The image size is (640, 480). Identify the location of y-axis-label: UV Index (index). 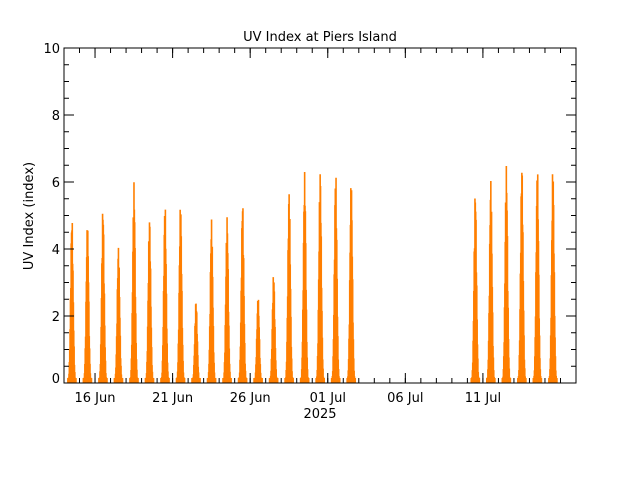
(29, 216).